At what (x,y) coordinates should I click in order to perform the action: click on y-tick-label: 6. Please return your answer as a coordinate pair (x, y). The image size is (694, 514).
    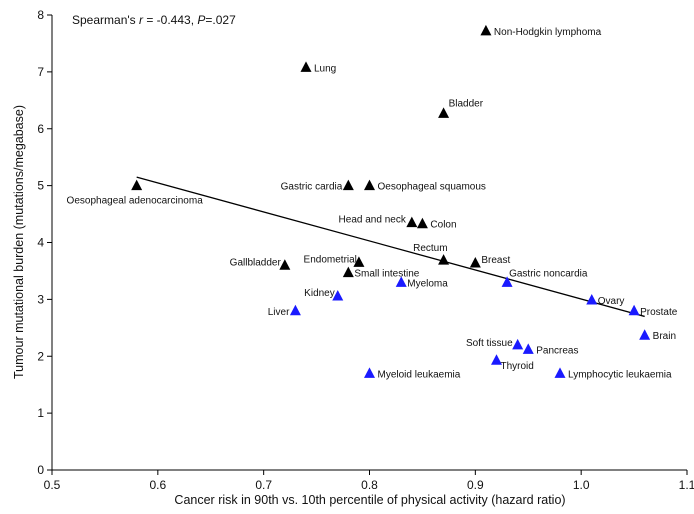
    Looking at the image, I should click on (40, 129).